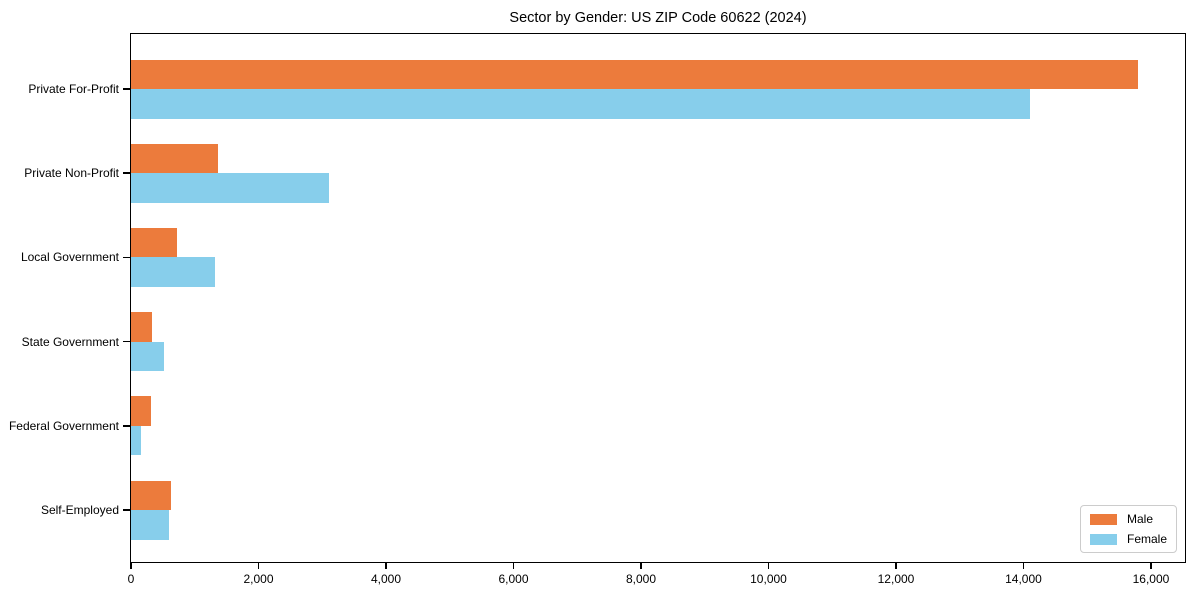 Image resolution: width=1200 pixels, height=600 pixels. Describe the element at coordinates (1023, 579) in the screenshot. I see `x-tick-label: 14,000` at that location.